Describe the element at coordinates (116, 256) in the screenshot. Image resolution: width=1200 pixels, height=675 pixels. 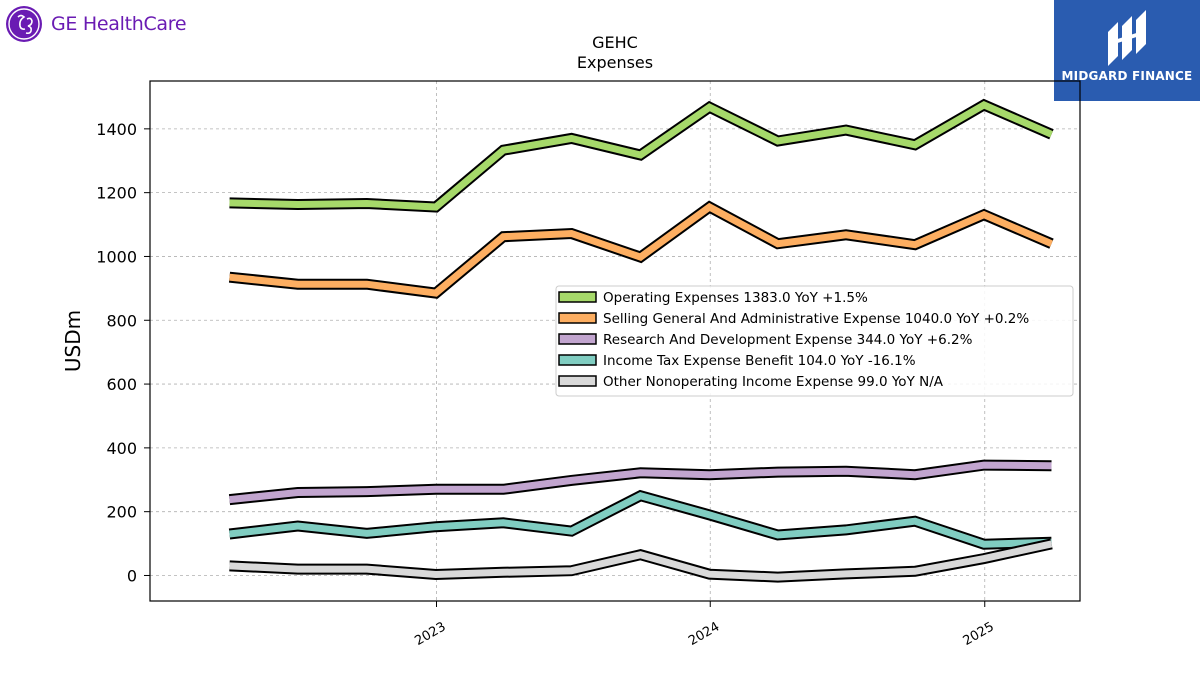
I see `y-tick-label: 1000` at that location.